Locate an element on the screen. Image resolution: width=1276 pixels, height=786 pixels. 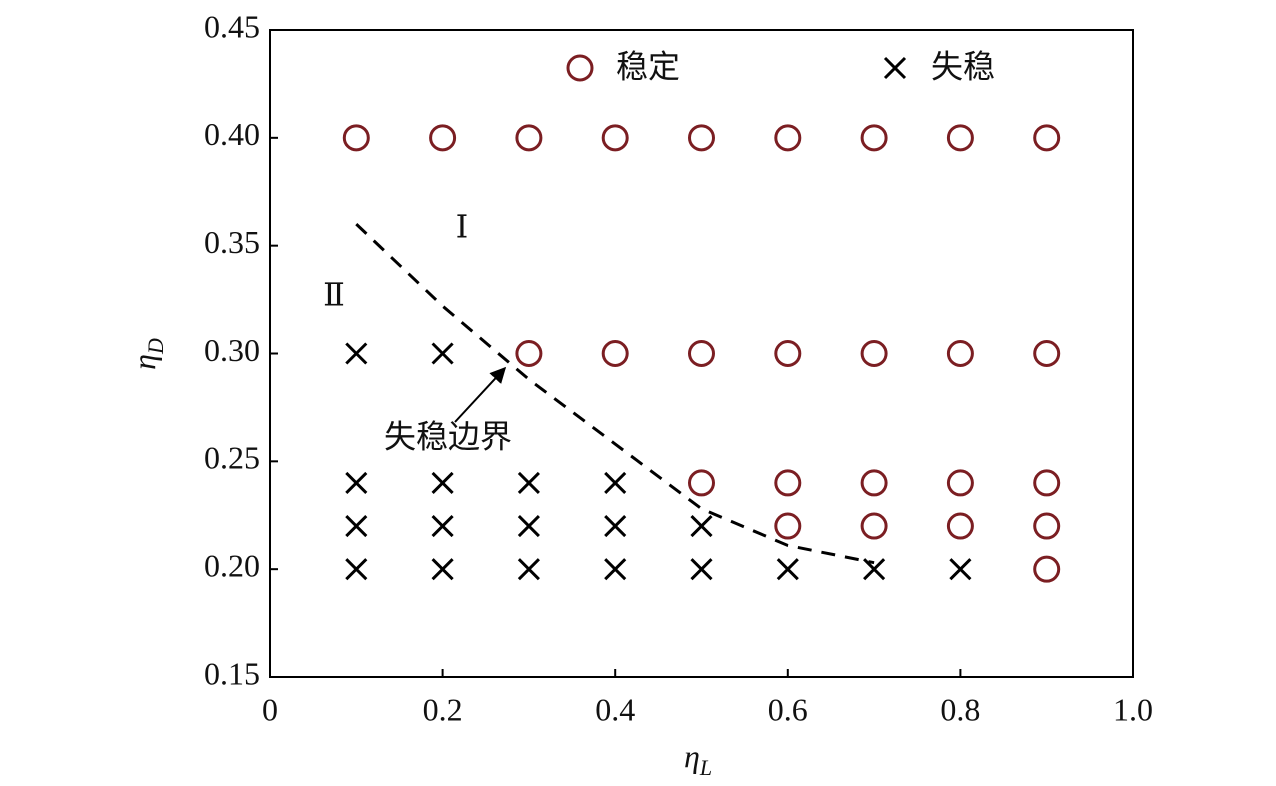
x-tick-label: 0.4 is located at coordinates (615, 709).